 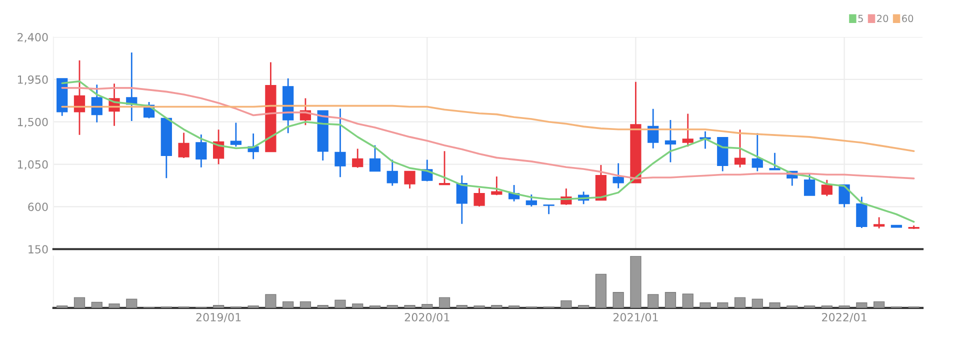 What do you see at coordinates (33, 37) in the screenshot?
I see `y-tick-label: 2,400` at bounding box center [33, 37].